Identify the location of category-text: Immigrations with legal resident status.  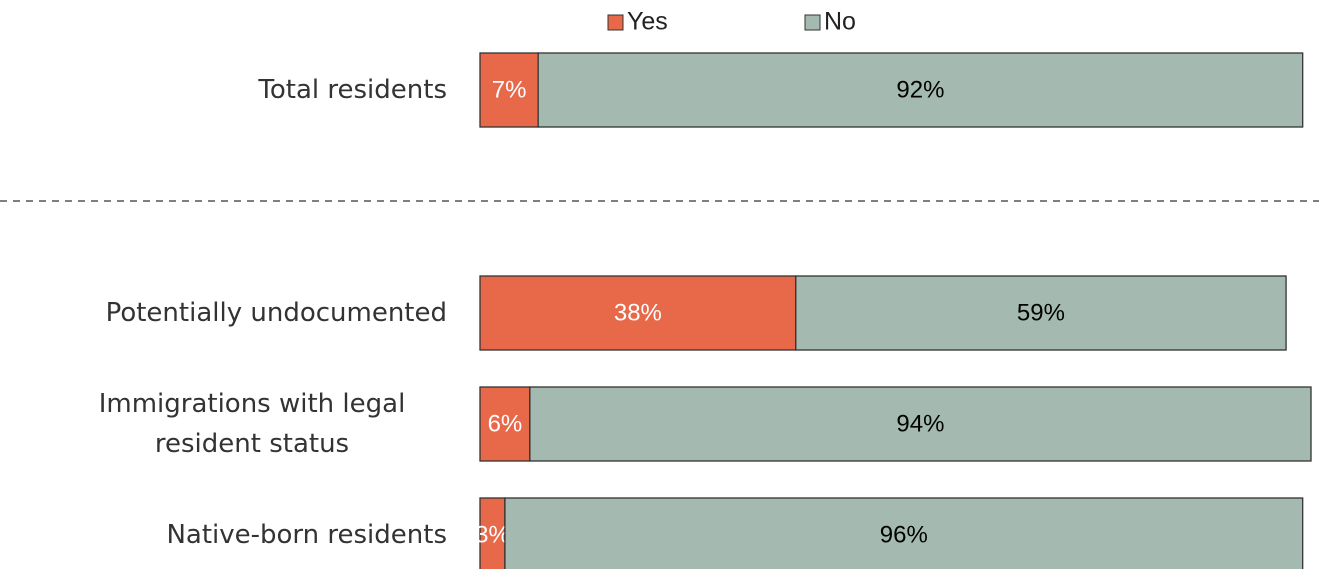
(252, 424).